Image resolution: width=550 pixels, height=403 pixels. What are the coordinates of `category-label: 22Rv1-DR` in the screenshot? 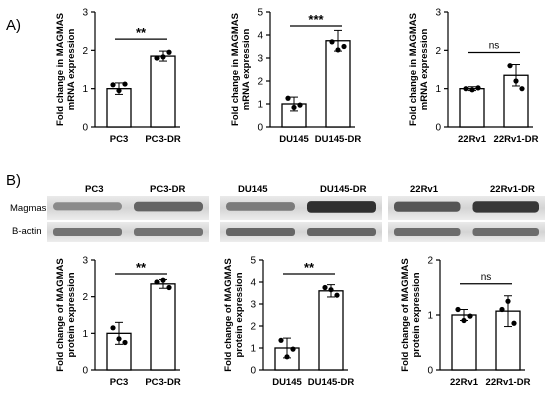 It's located at (516, 139).